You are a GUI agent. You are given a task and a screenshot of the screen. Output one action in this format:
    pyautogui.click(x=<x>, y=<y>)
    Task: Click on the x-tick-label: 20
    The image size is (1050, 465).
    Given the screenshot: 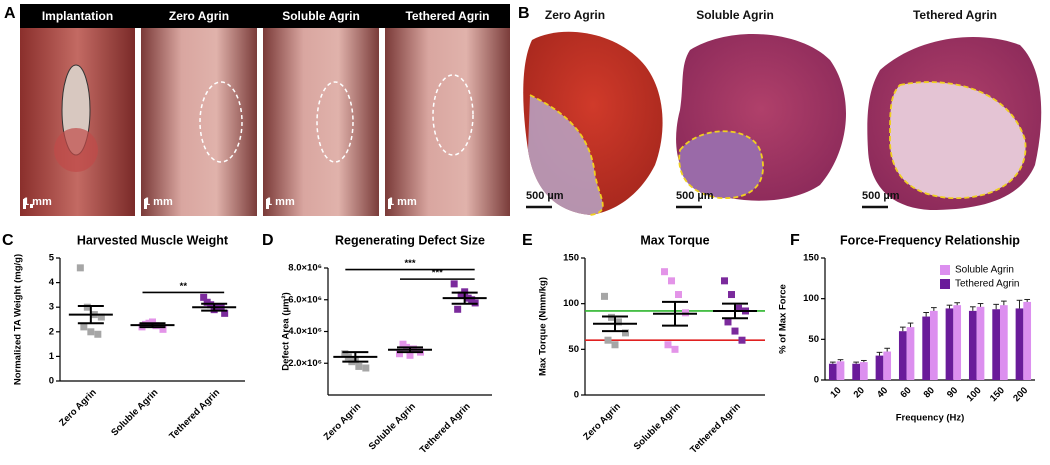 What is the action you would take?
    pyautogui.click(x=859, y=392)
    